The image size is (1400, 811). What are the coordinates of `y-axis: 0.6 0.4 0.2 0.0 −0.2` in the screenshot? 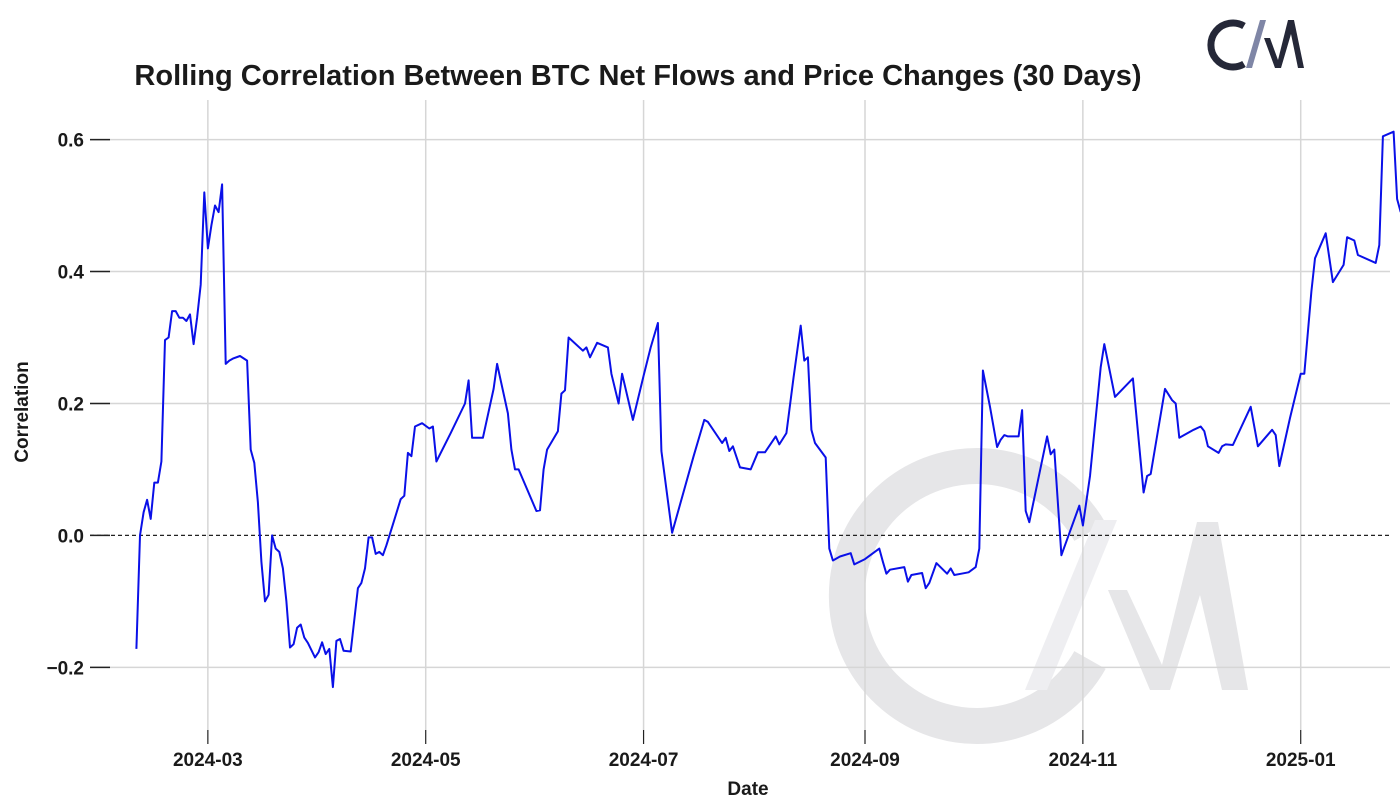 It's located at (78, 405).